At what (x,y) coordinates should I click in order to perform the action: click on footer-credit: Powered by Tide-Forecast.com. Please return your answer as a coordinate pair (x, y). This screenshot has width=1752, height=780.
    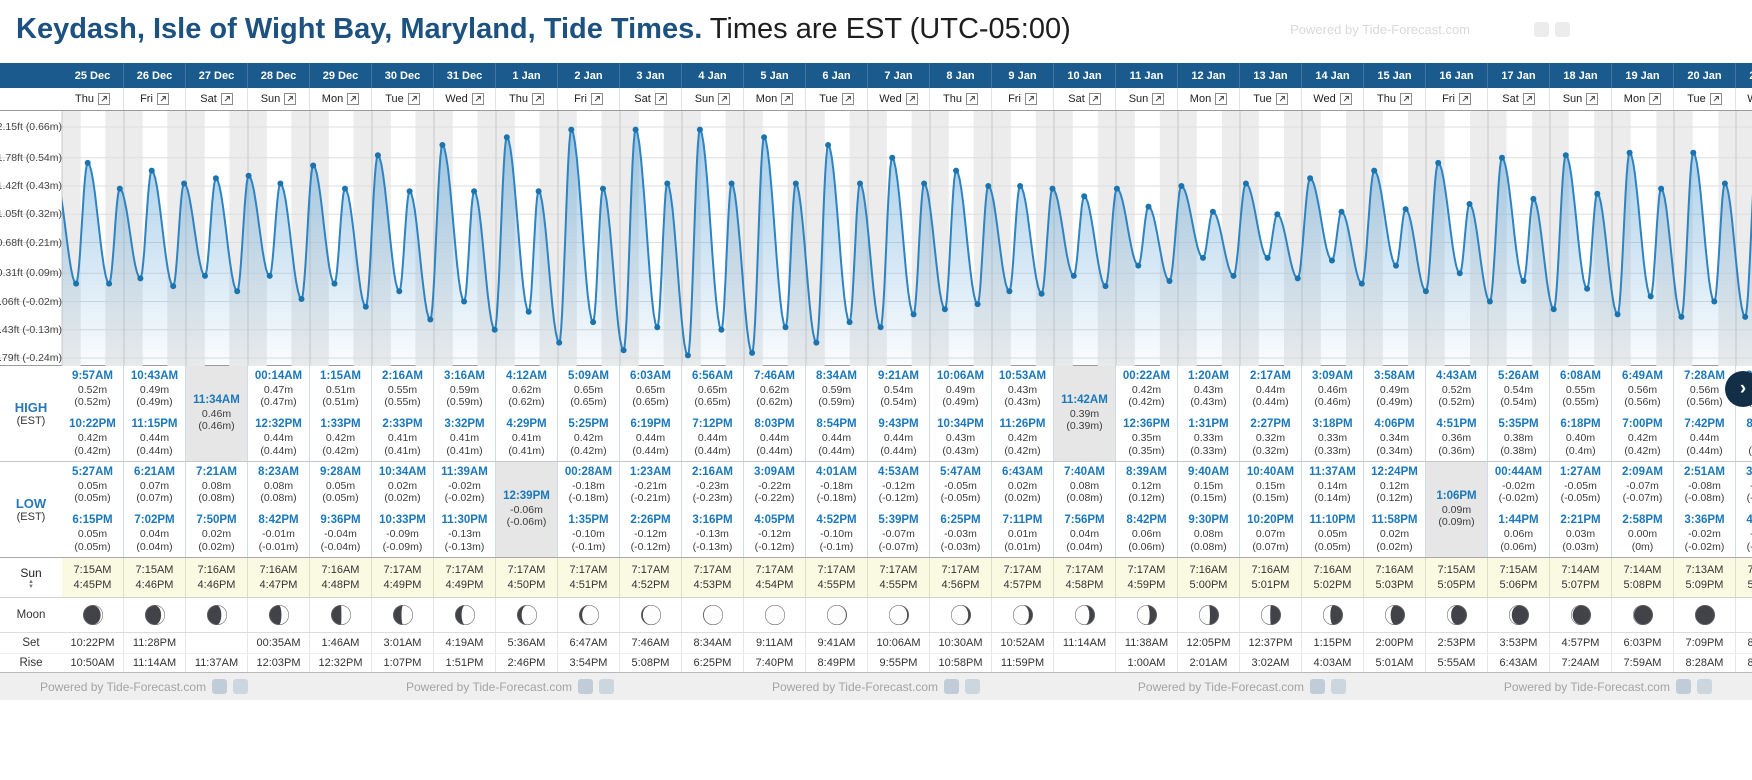
    Looking at the image, I should click on (876, 686).